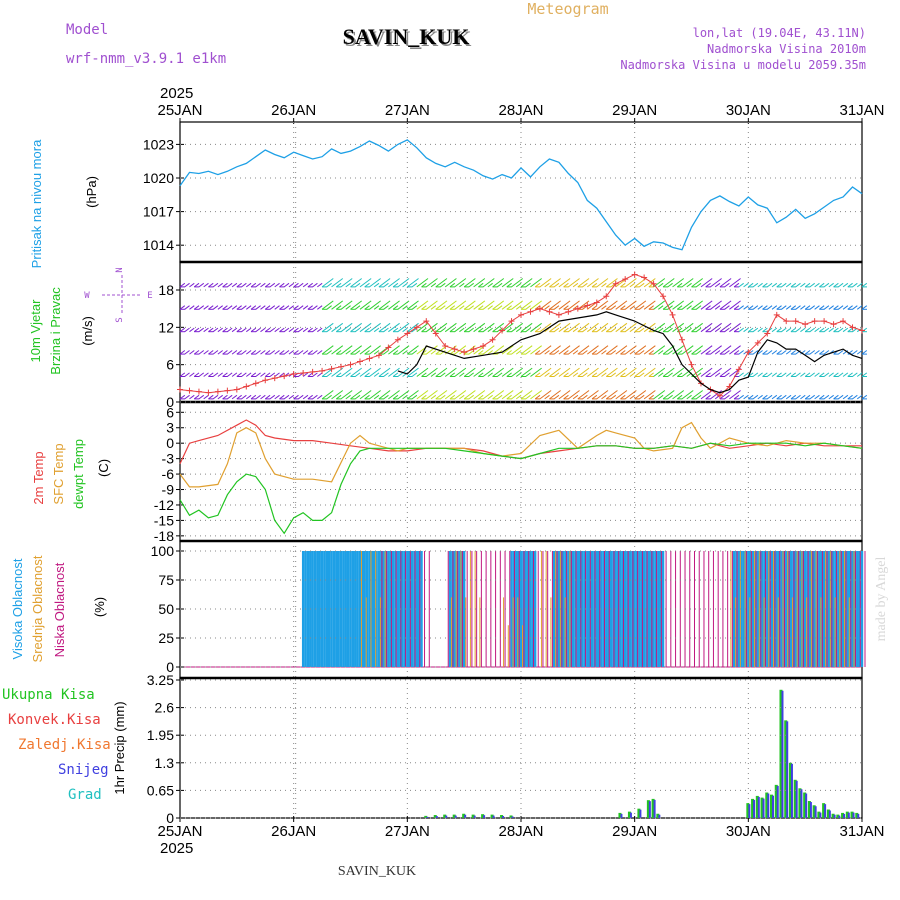  I want to click on bottom-tick-label: 27JAN, so click(407, 831).